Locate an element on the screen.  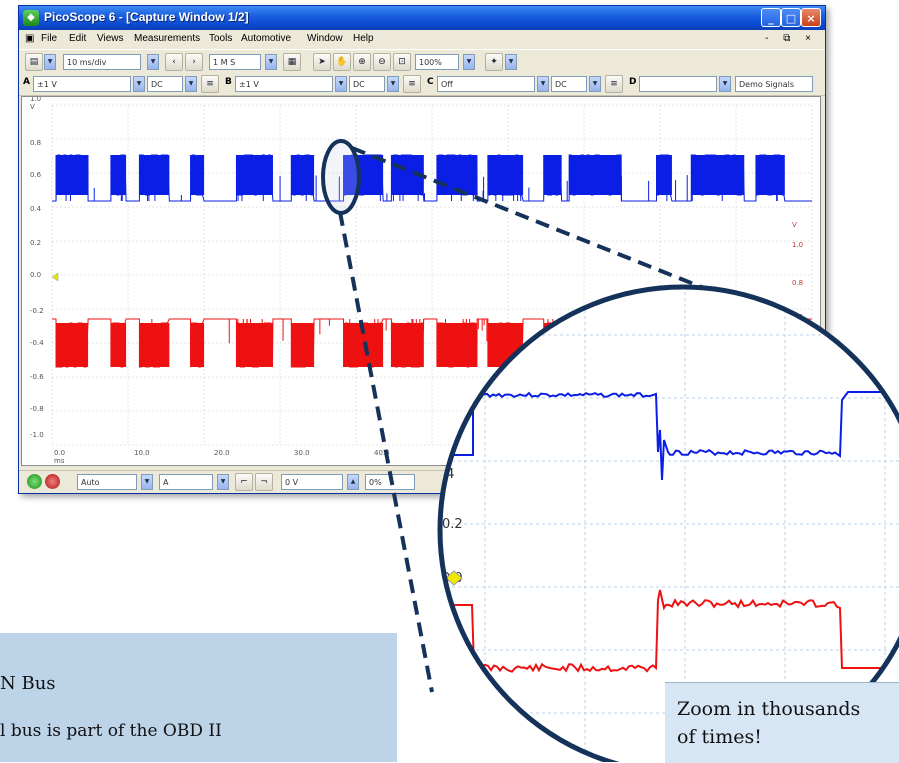
menu-file: File is located at coordinates (49, 38).